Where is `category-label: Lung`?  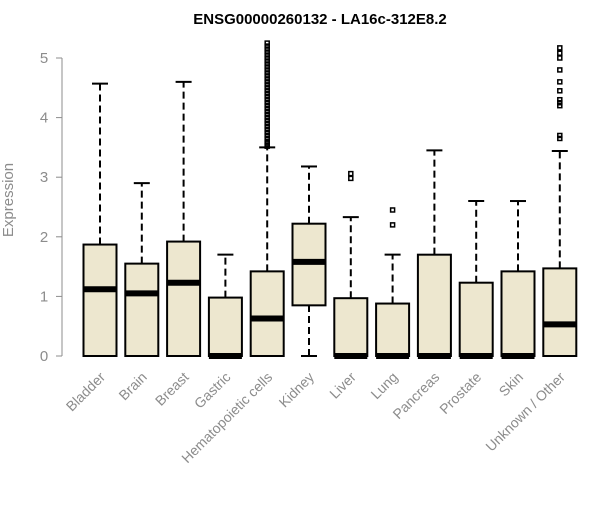
category-label: Lung is located at coordinates (383, 385).